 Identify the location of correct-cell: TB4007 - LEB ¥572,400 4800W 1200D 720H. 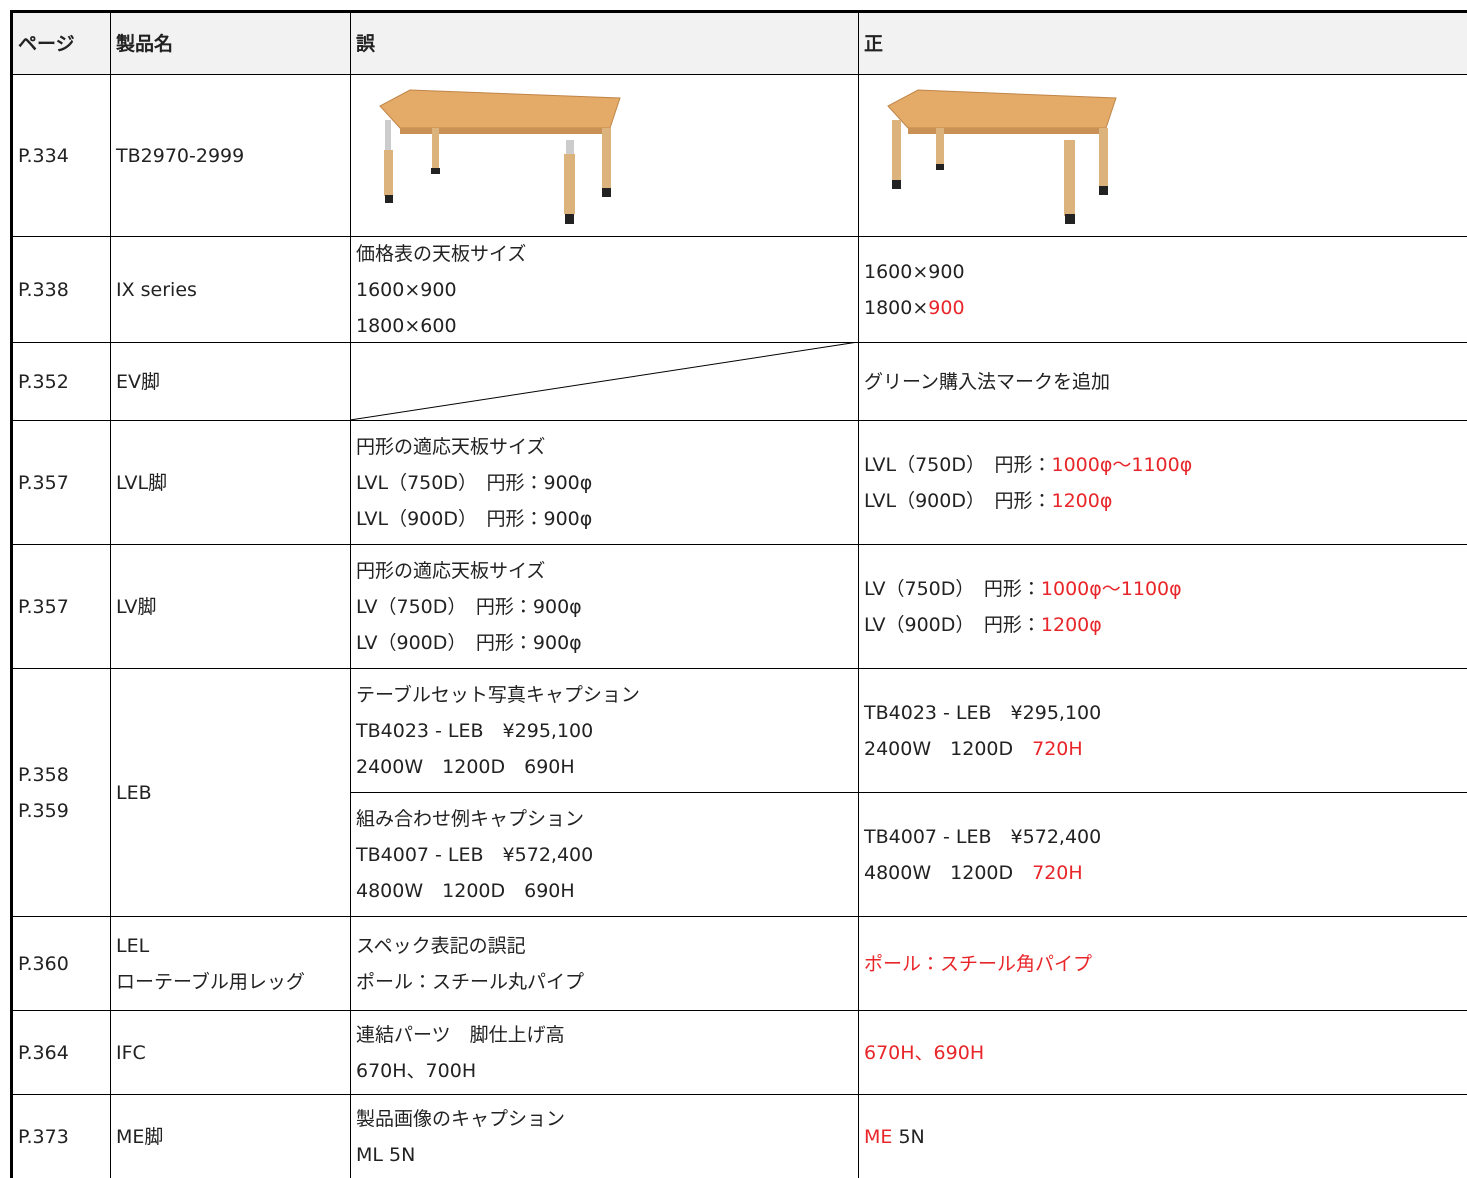
(1162, 854).